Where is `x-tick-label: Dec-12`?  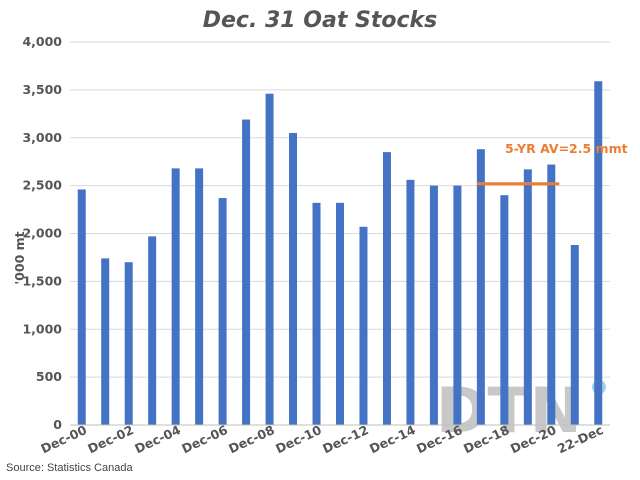 x-tick-label: Dec-12 is located at coordinates (345, 439).